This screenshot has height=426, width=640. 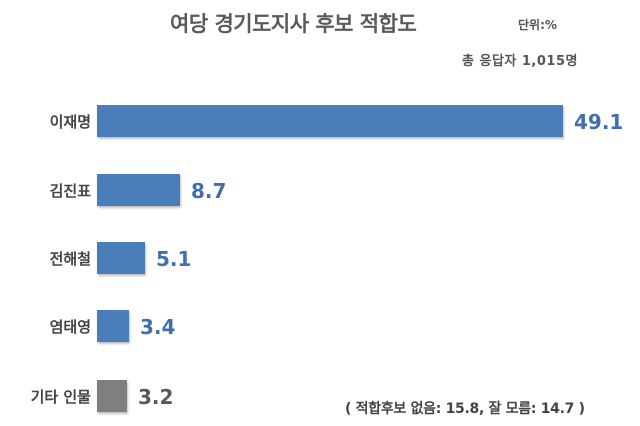 I want to click on bar-row: 이재명 49.1, so click(x=320, y=122).